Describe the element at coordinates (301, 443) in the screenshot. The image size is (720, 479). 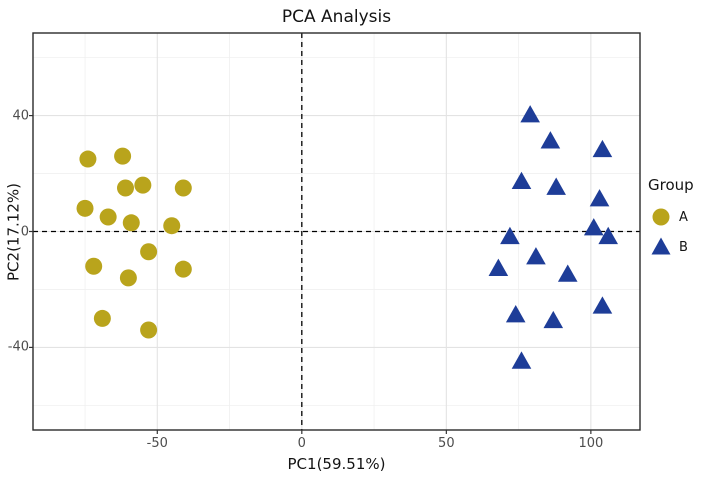
I see `x-tick-label: 0` at that location.